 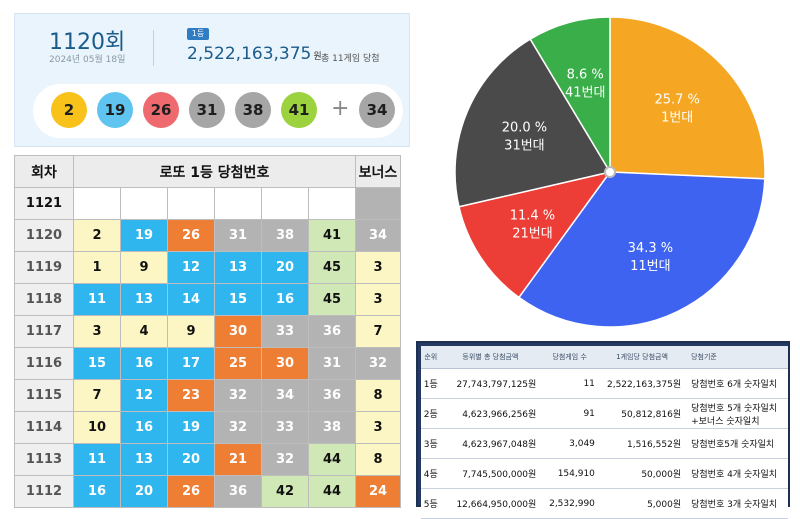 I want to click on header-numbers: 로또 1등 당첨번호, so click(x=214, y=171).